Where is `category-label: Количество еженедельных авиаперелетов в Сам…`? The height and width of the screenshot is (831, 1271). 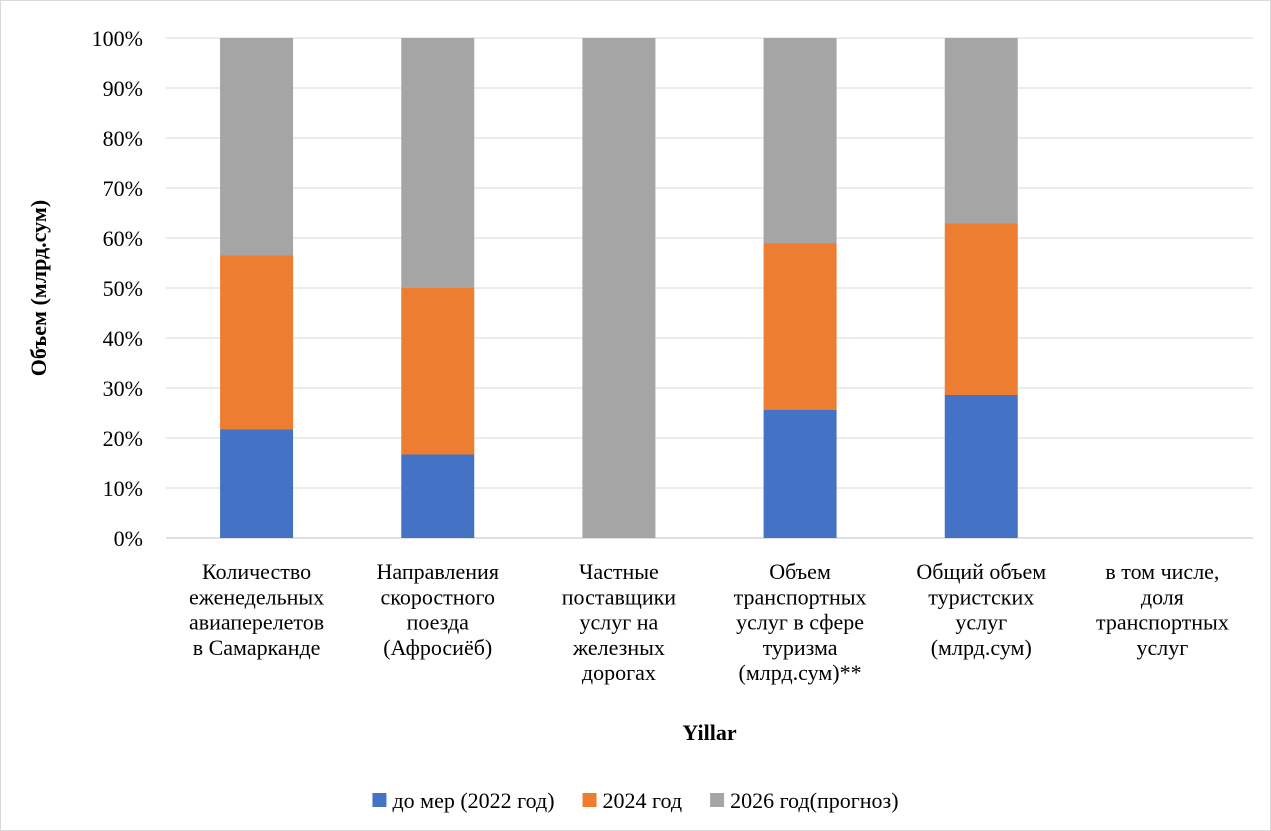 category-label: Количество еженедельных авиаперелетов в Сам… is located at coordinates (256, 609).